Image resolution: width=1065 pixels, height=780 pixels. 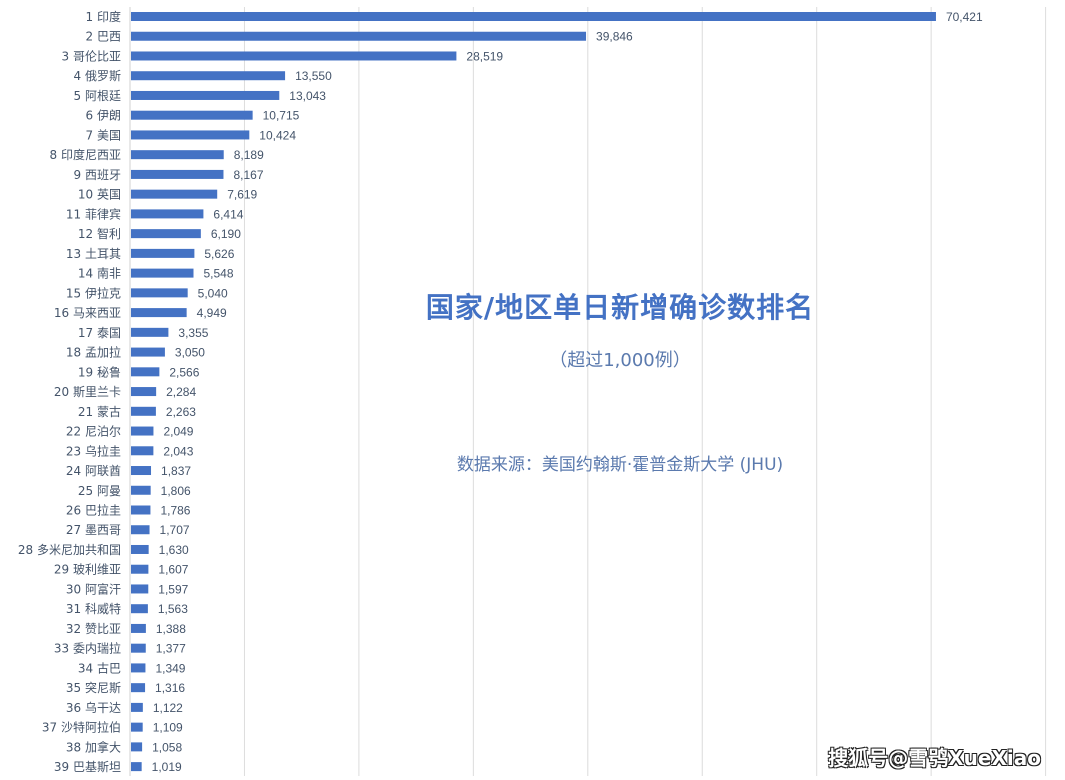 What do you see at coordinates (93, 470) in the screenshot?
I see `category-label: 24 阿联酋` at bounding box center [93, 470].